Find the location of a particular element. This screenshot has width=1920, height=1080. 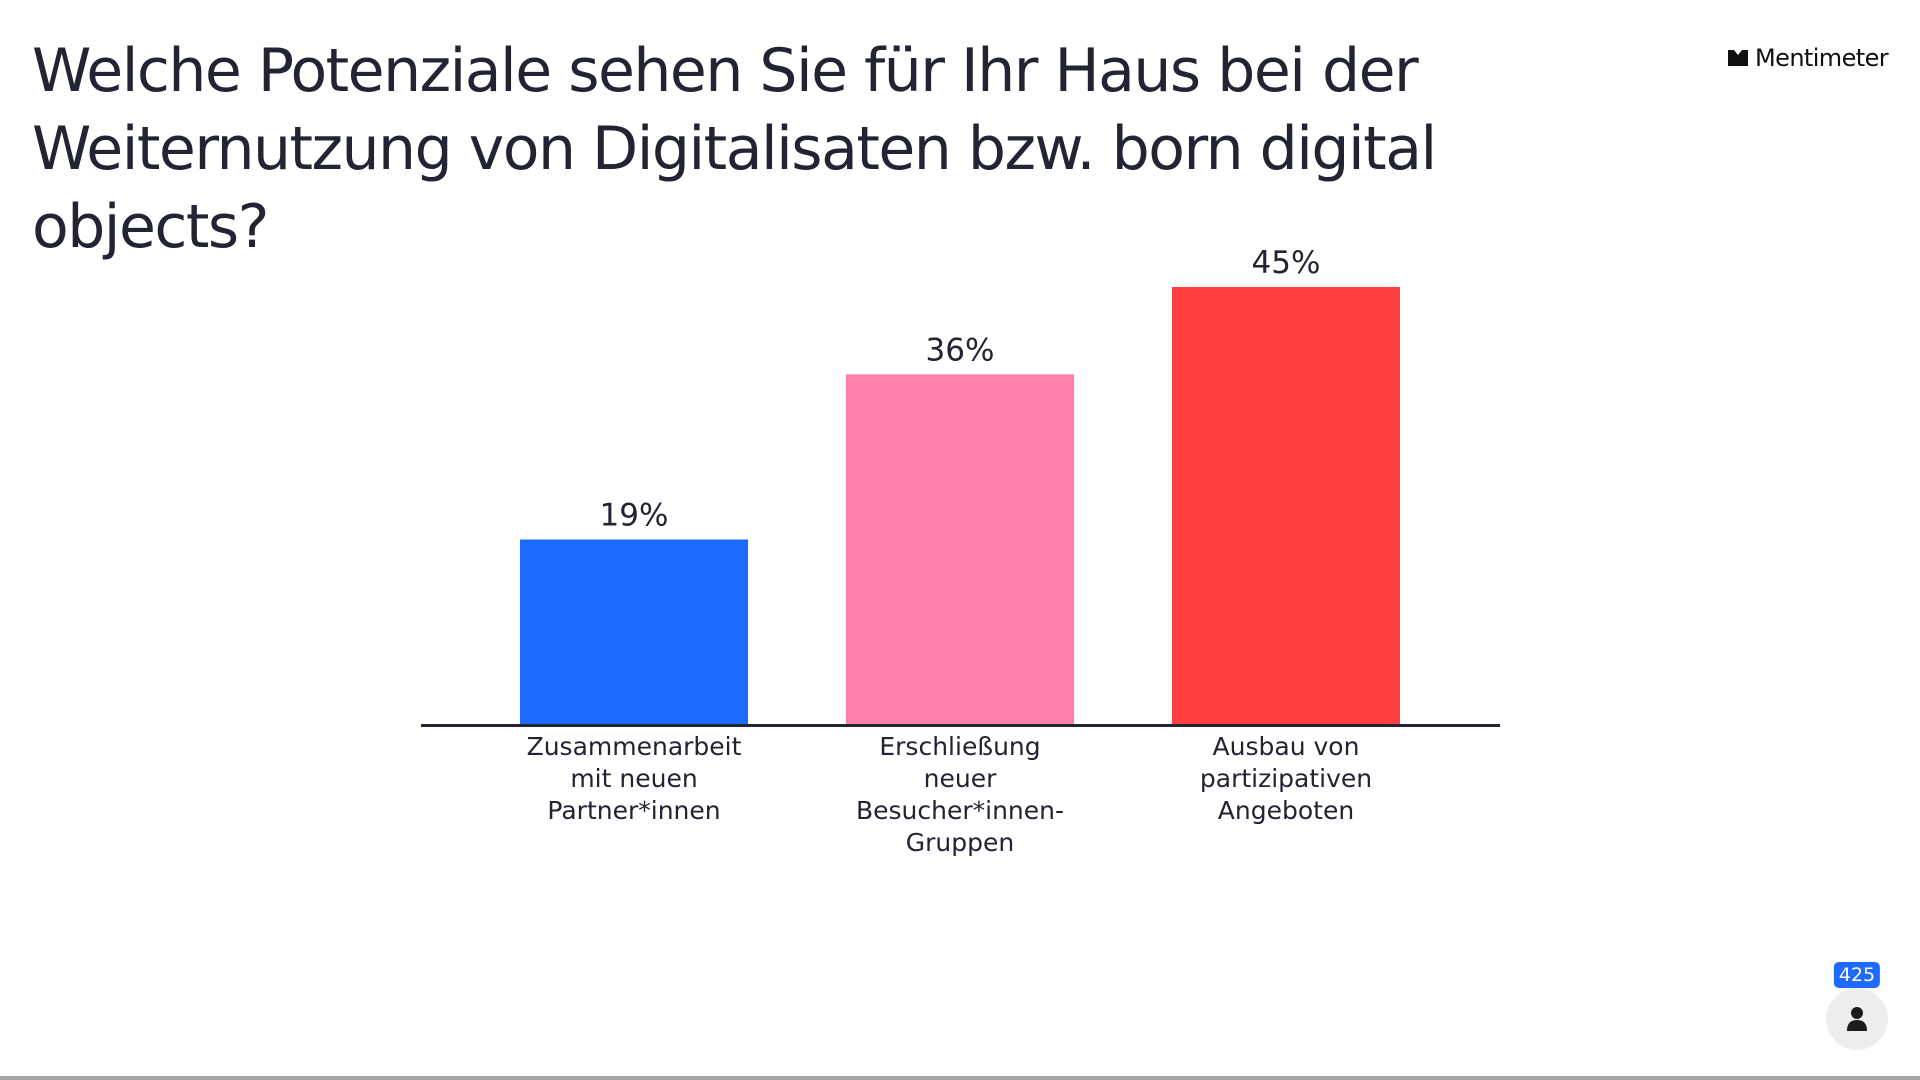

category-label-line: Zusammenarbeit is located at coordinates (634, 746).